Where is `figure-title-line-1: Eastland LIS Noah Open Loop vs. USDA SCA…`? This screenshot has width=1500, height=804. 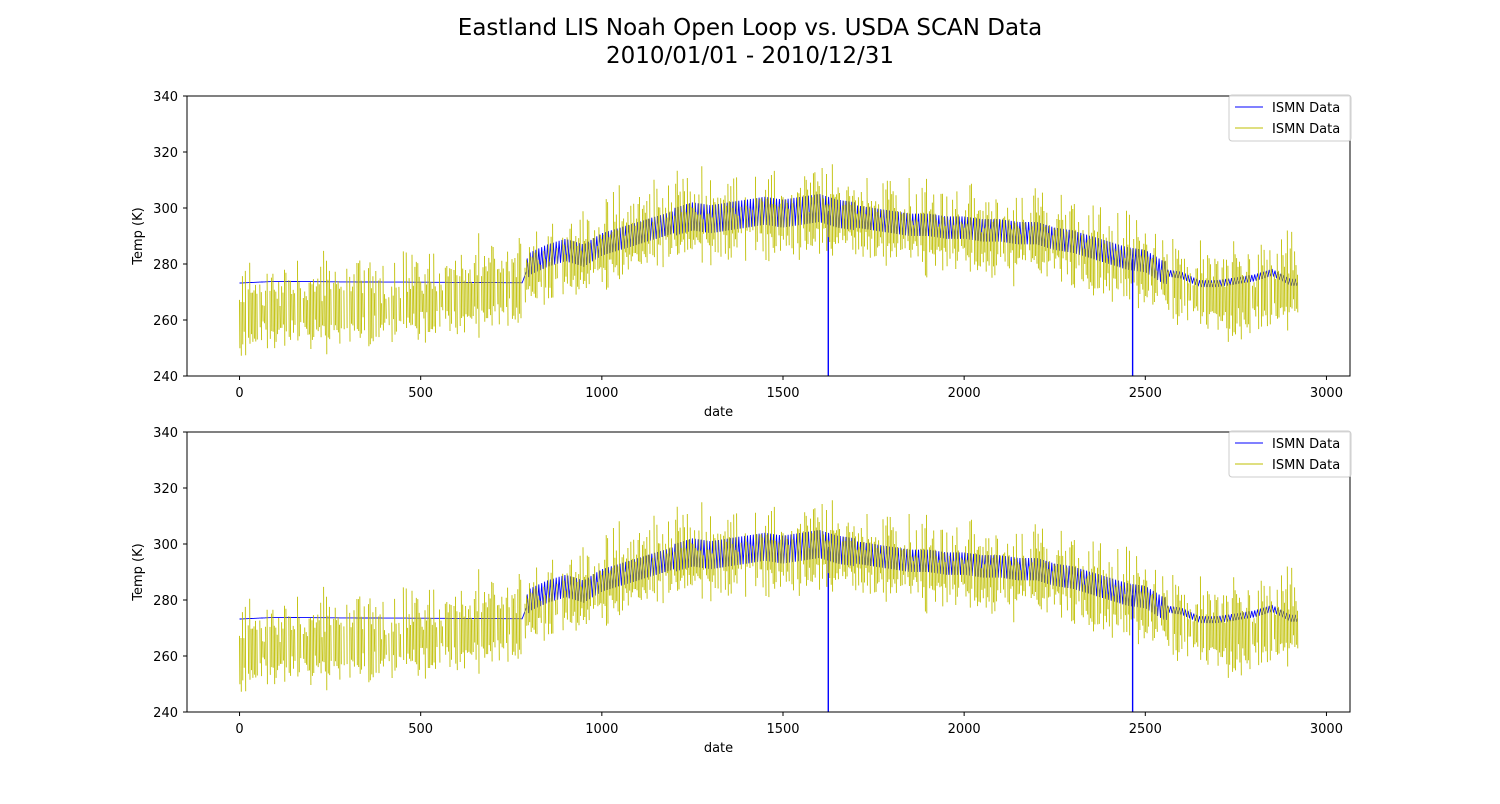
figure-title-line-1: Eastland LIS Noah Open Loop vs. USDA SCA… is located at coordinates (750, 28).